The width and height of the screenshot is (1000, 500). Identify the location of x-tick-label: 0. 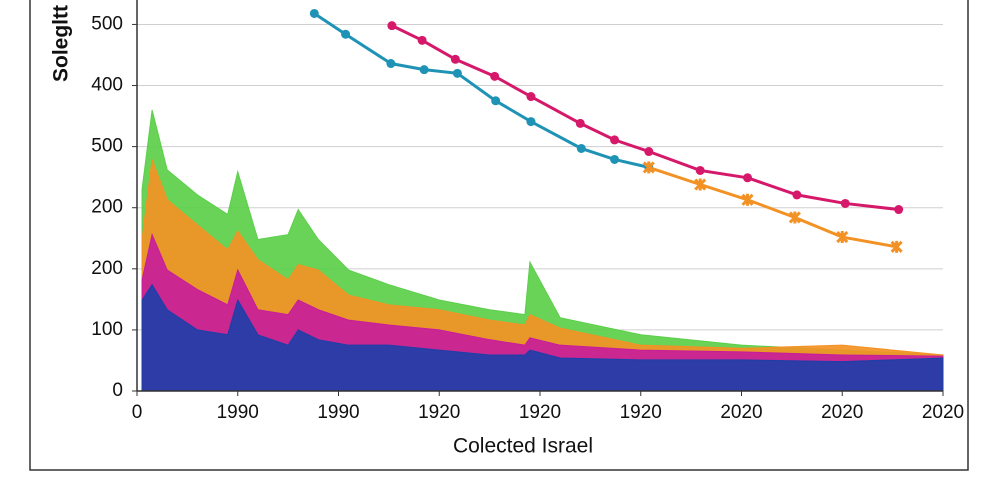
(137, 412).